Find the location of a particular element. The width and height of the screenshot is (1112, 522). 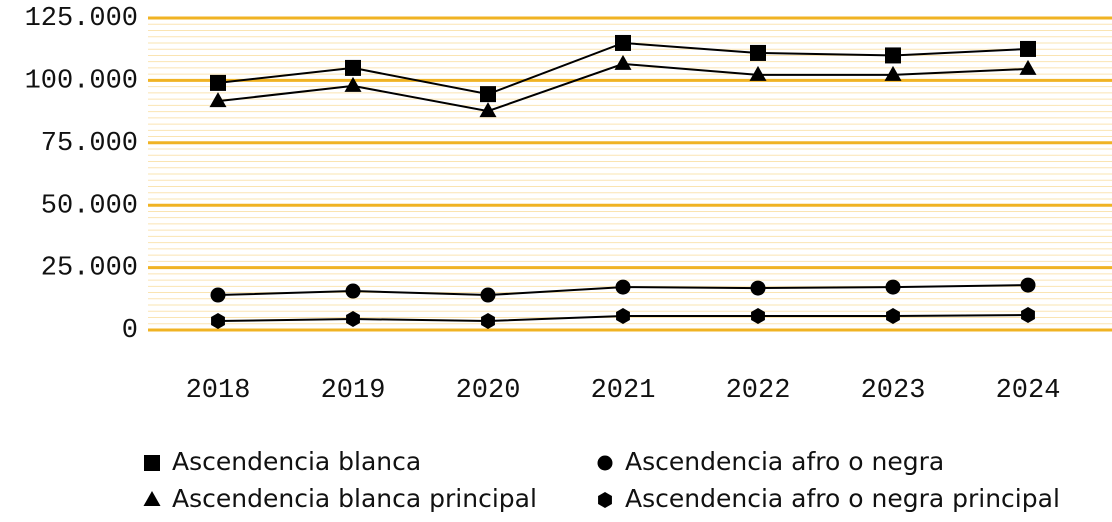

x-tick-label: 2021 is located at coordinates (623, 391).